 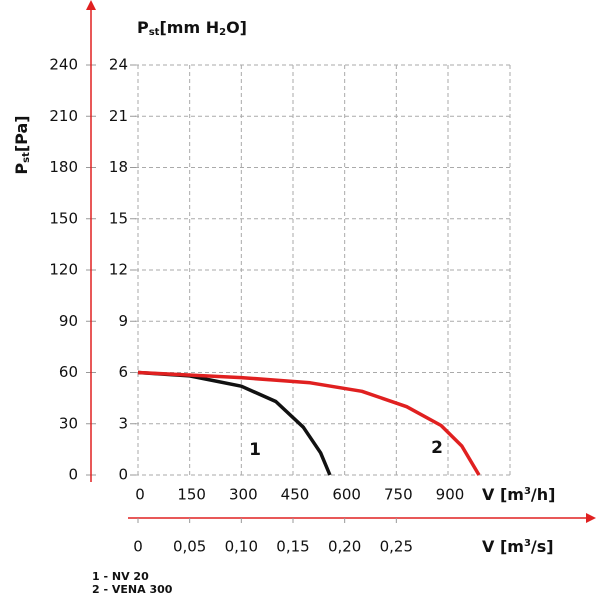 I want to click on y-tick-label: 150, so click(x=63, y=218).